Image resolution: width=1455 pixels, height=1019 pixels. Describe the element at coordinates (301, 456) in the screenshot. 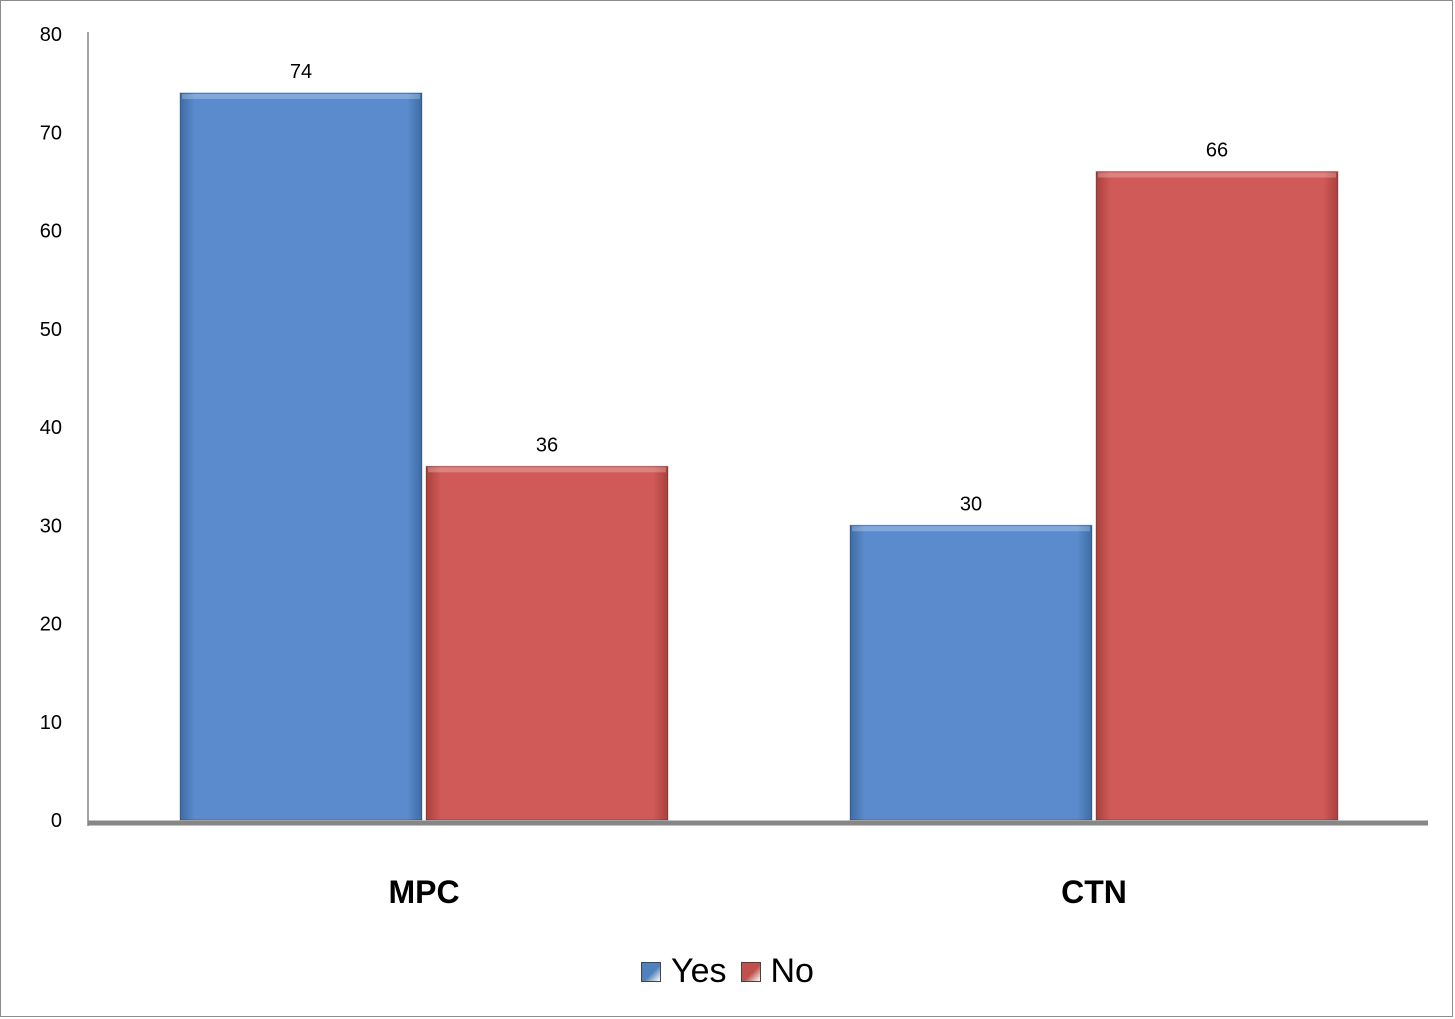

I see `bar-mpc-yes` at that location.